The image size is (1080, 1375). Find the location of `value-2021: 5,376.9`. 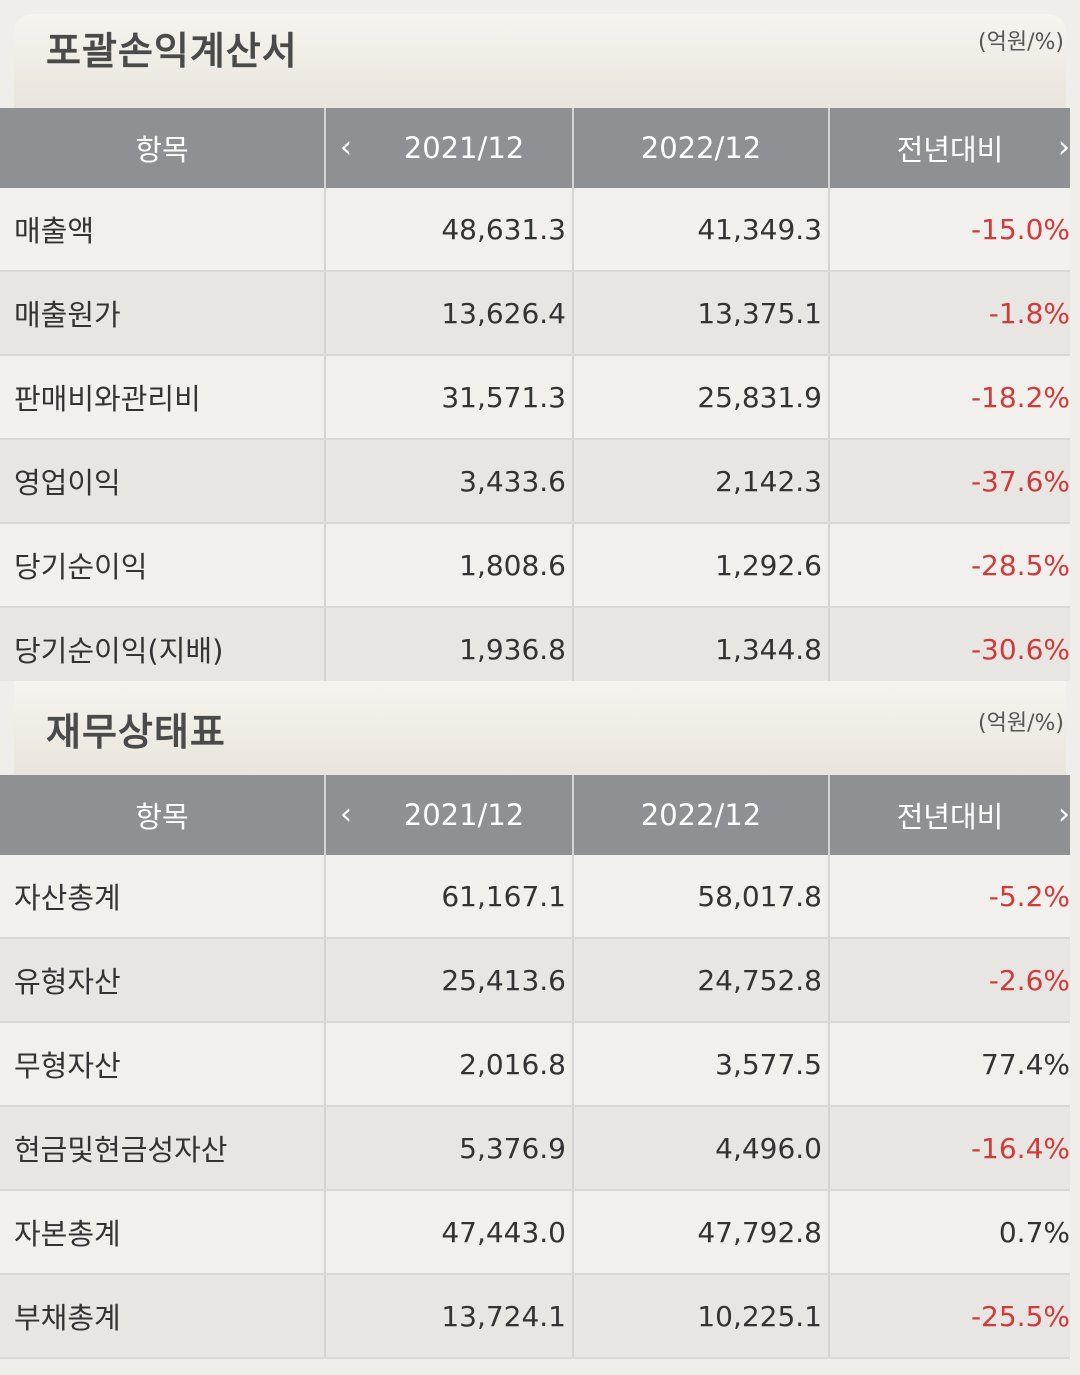

value-2021: 5,376.9 is located at coordinates (449, 1148).